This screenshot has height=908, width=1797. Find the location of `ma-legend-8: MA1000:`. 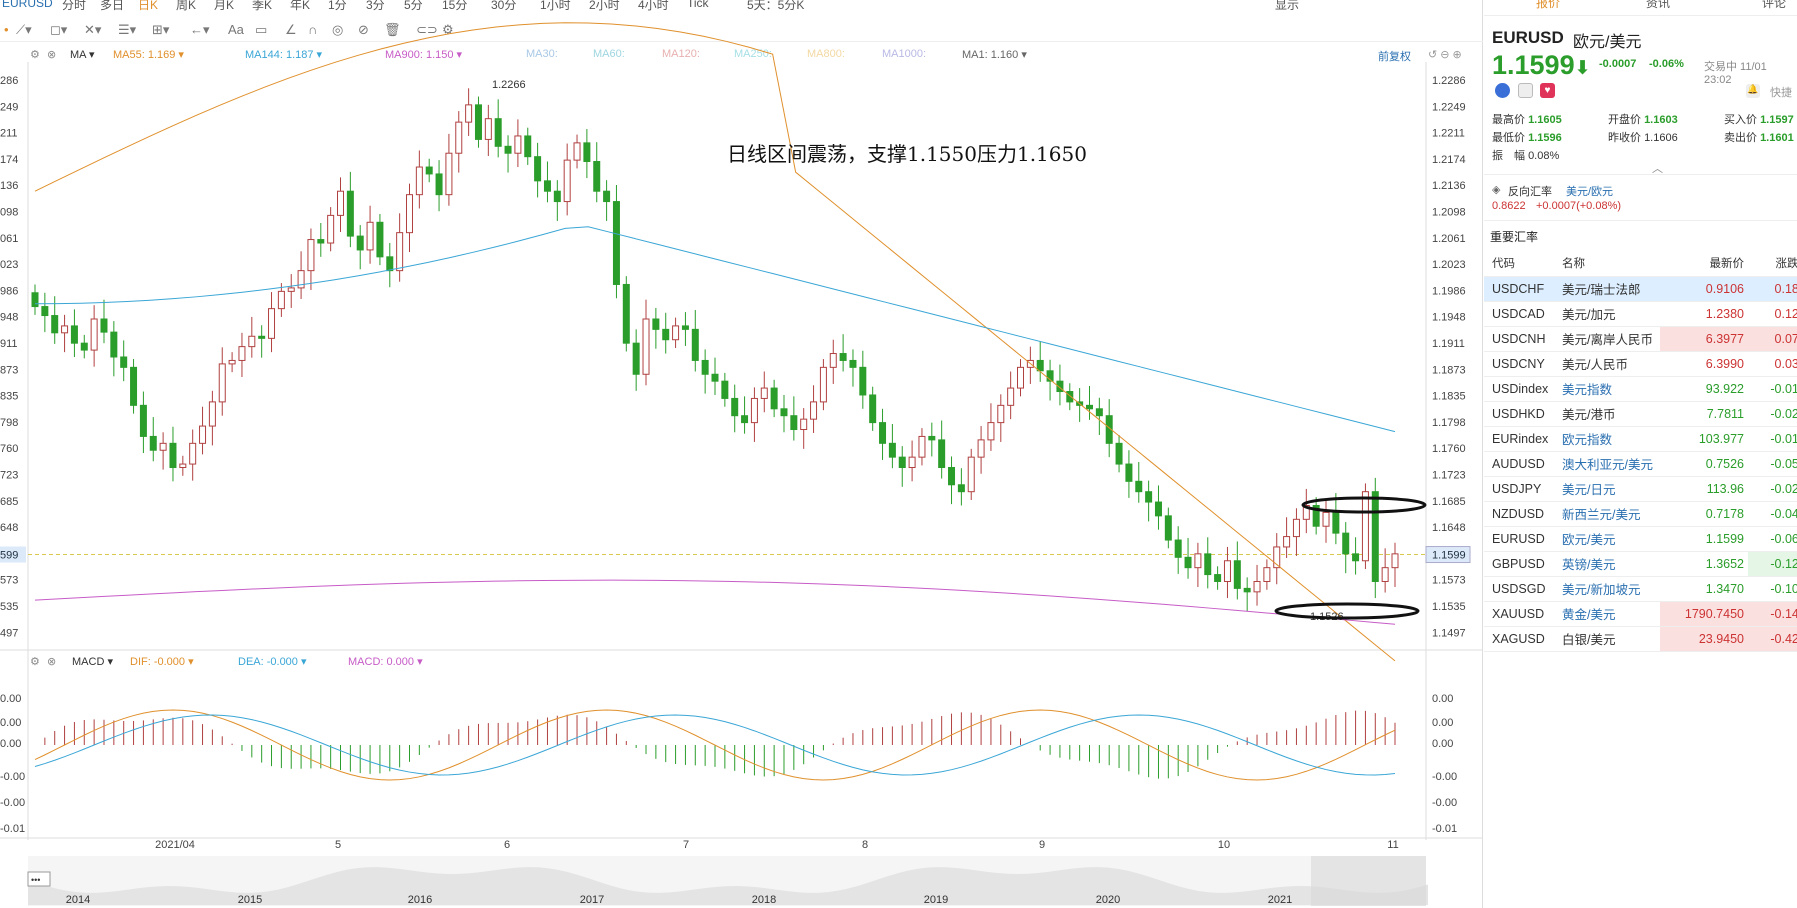

ma-legend-8: MA1000: is located at coordinates (904, 54).